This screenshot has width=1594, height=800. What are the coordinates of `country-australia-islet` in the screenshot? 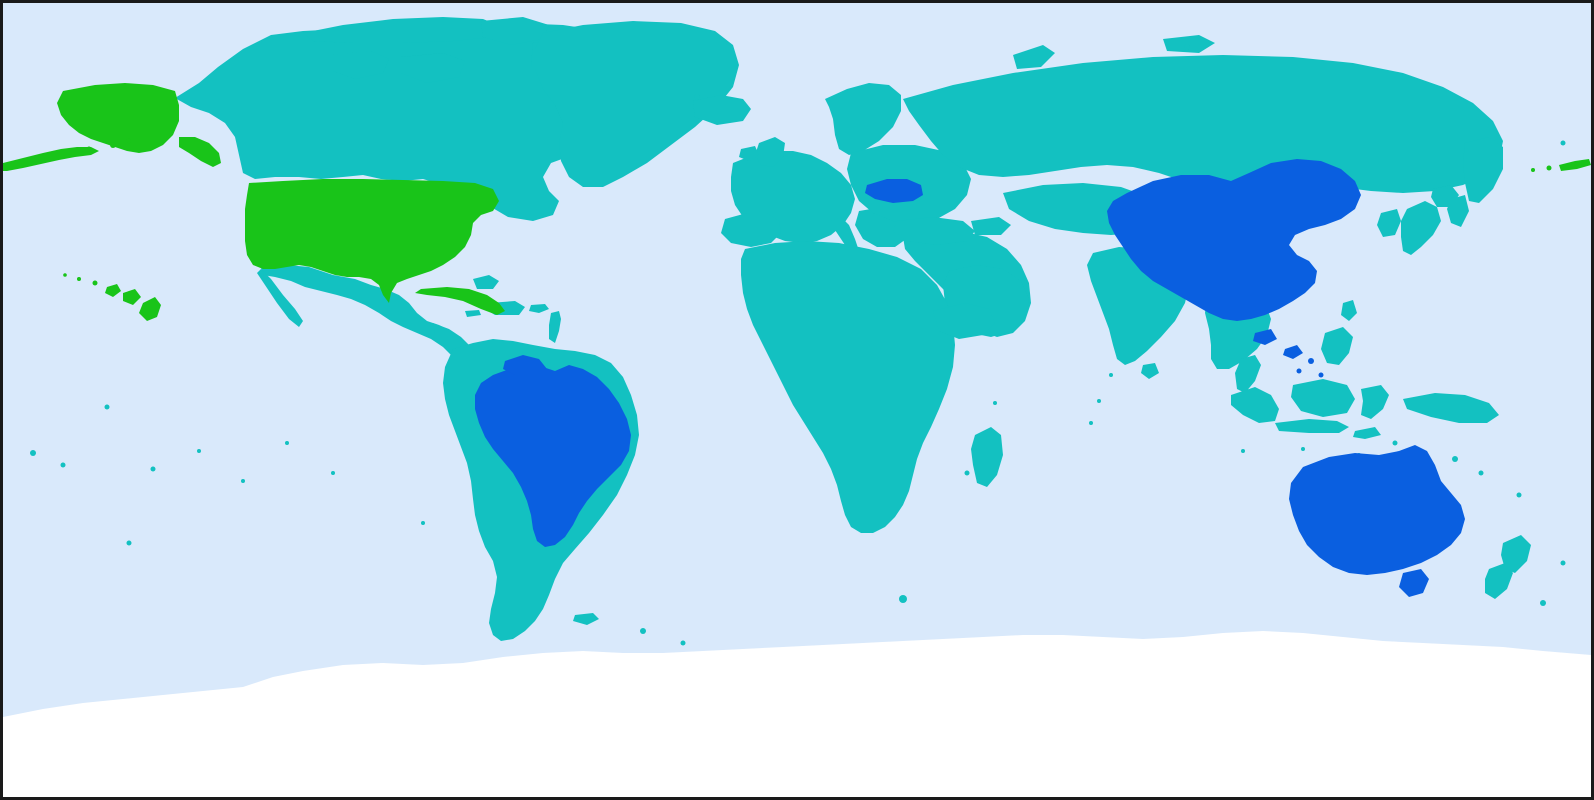 It's located at (1395, 567).